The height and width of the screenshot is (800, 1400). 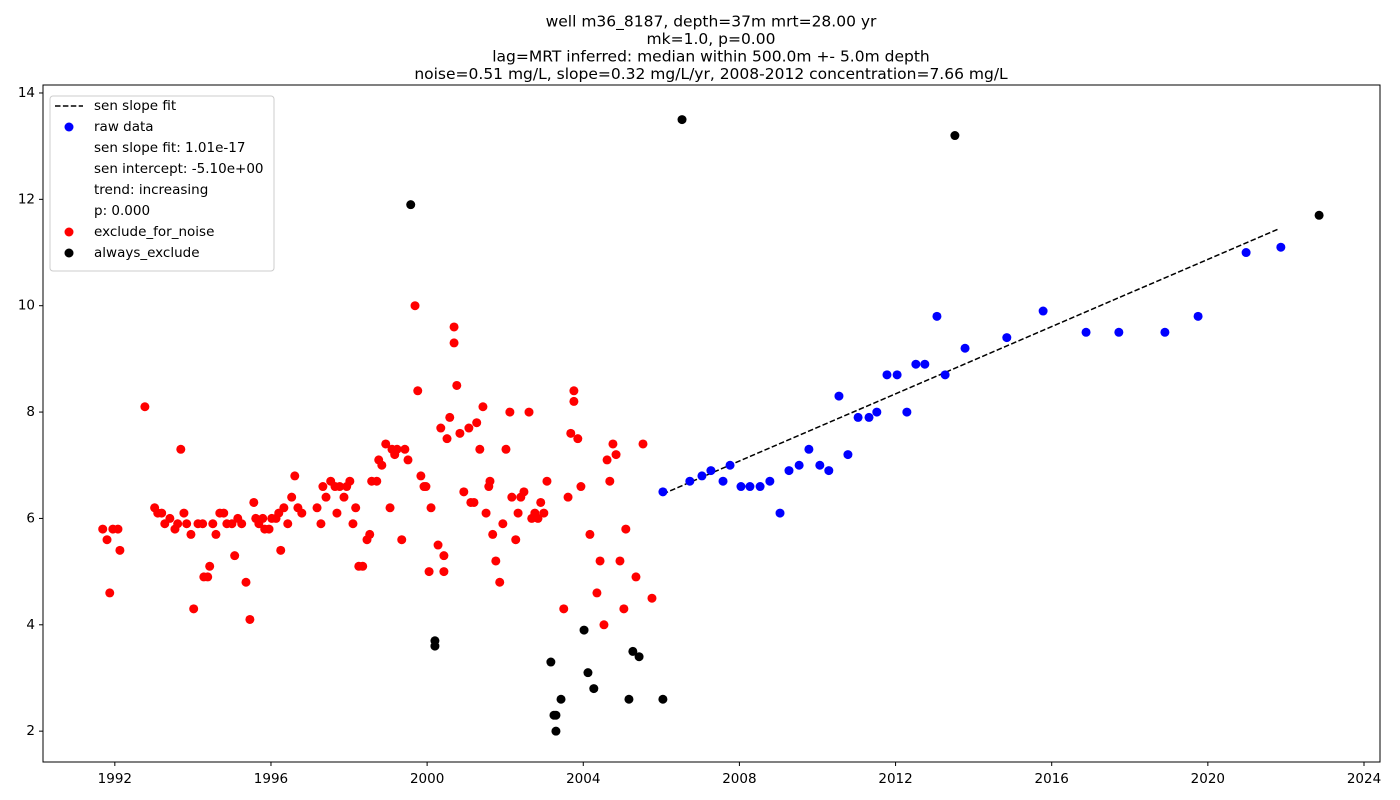 I want to click on x-tick-label: 2024, so click(x=1364, y=779).